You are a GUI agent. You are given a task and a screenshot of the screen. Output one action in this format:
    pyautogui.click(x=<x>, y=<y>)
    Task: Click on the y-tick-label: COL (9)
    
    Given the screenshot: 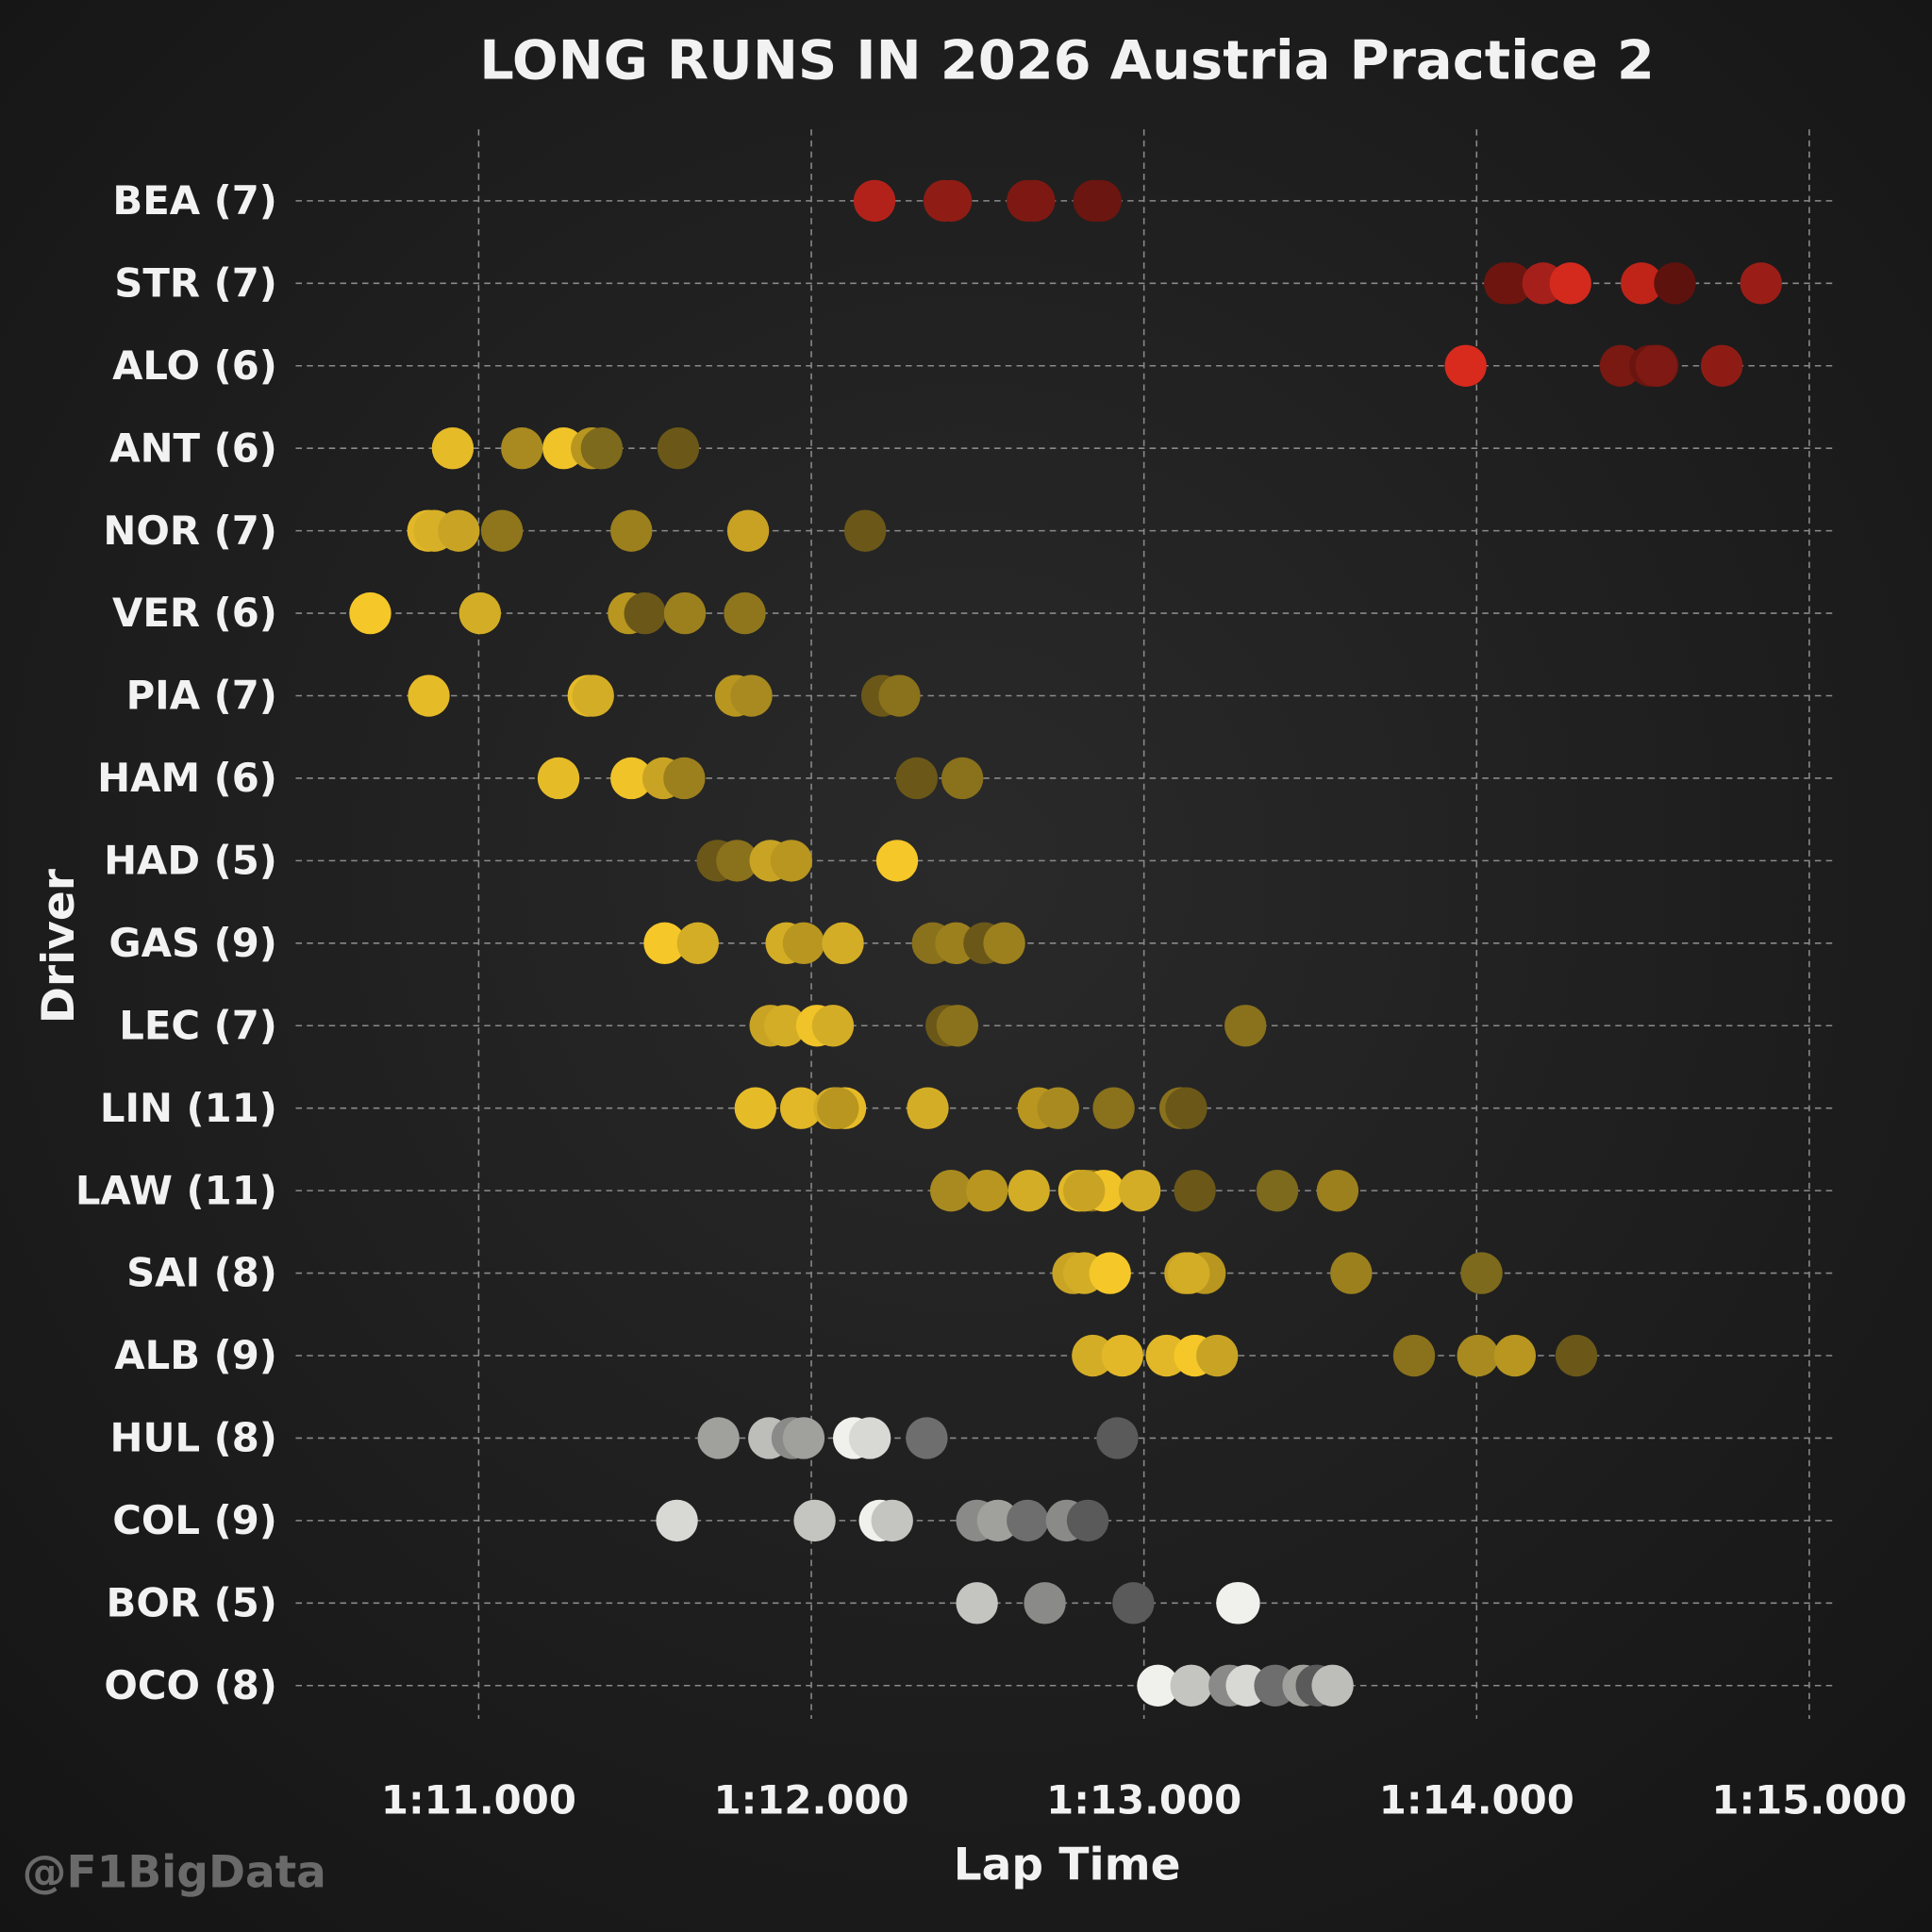 What is the action you would take?
    pyautogui.click(x=194, y=1520)
    